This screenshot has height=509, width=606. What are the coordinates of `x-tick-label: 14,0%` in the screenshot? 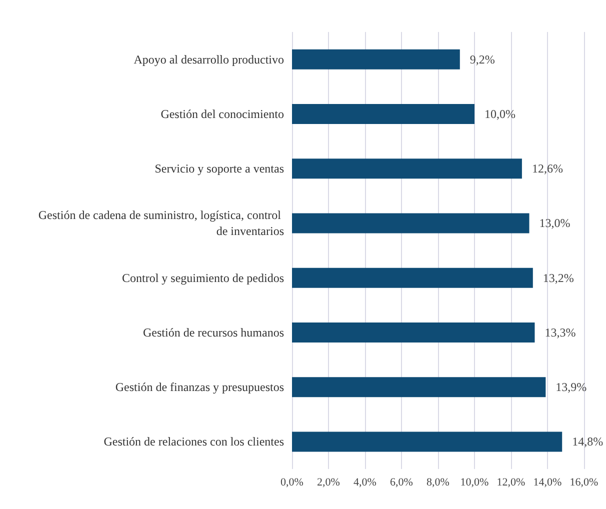 It's located at (547, 482).